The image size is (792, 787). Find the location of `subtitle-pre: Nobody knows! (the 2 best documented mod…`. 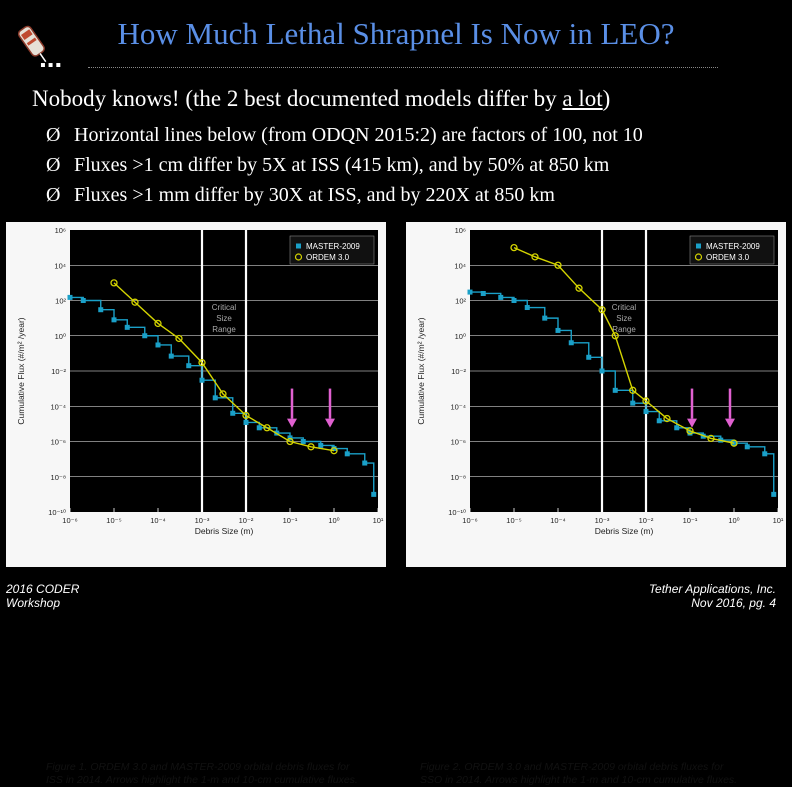

subtitle-pre: Nobody knows! (the 2 best documented mod… is located at coordinates (297, 98).